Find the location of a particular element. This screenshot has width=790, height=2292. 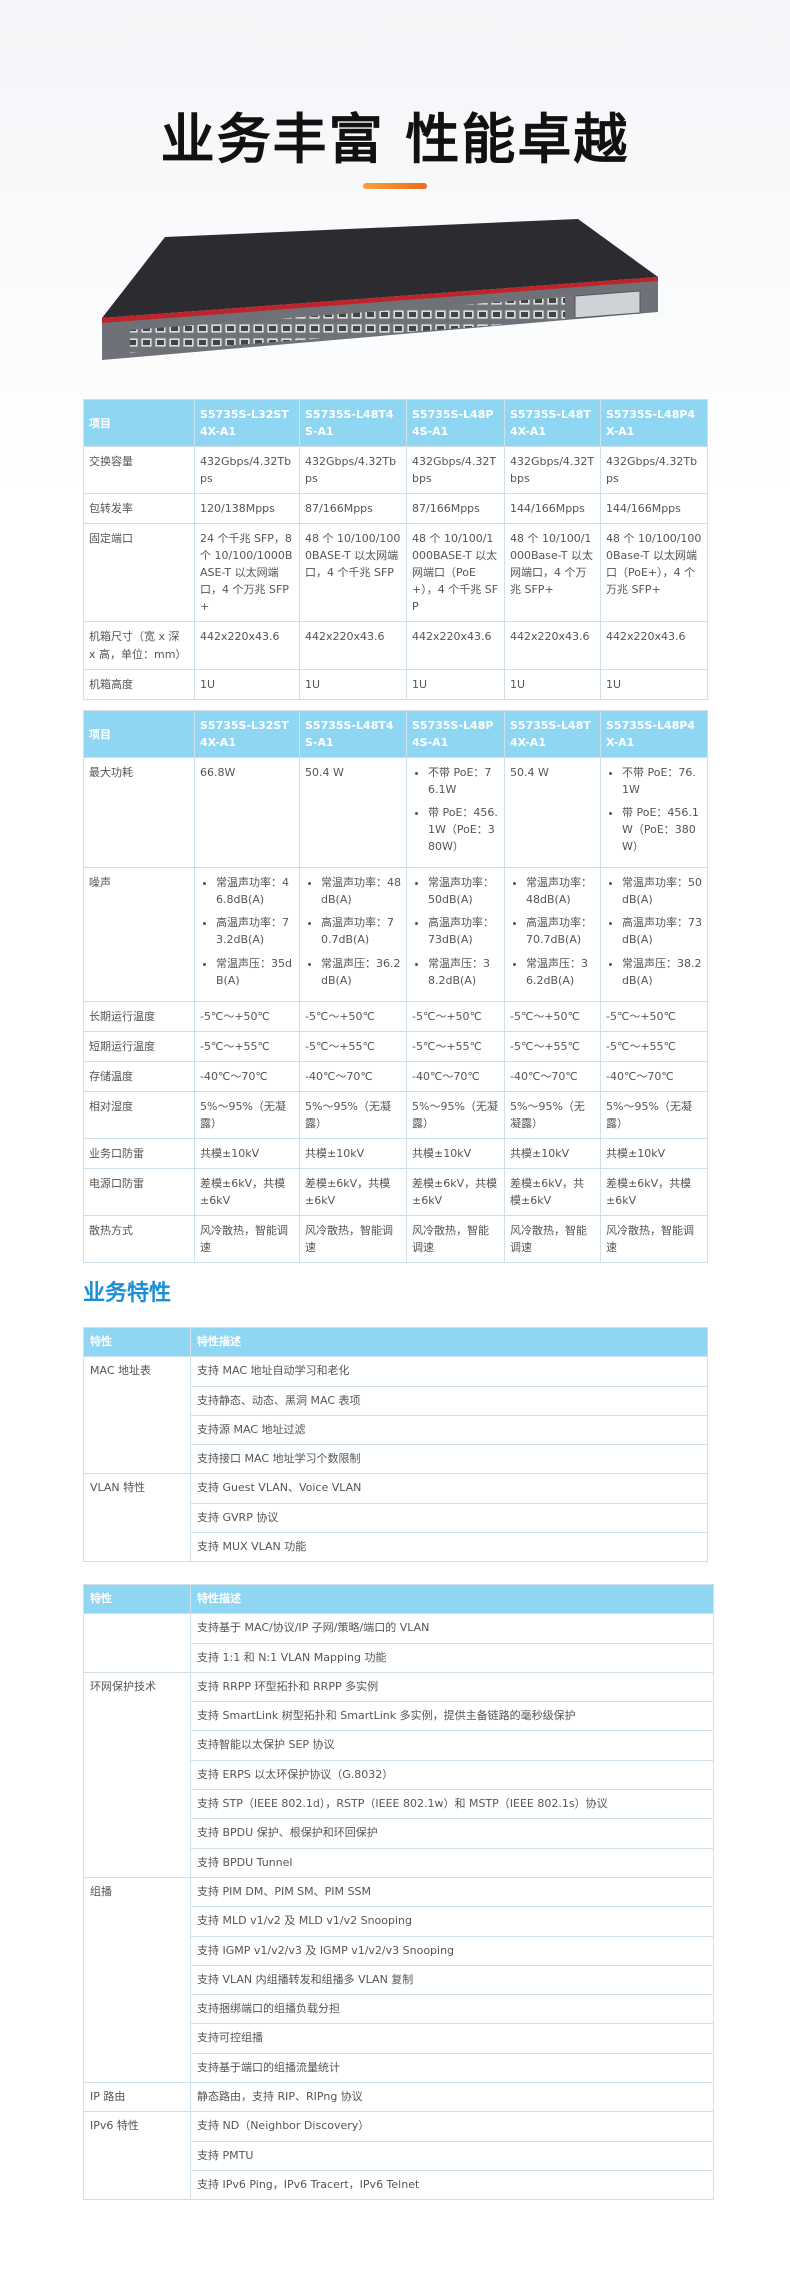

row: VLAN 特性 支持 Guest VLAN、Voice VLAN is located at coordinates (395, 1518).